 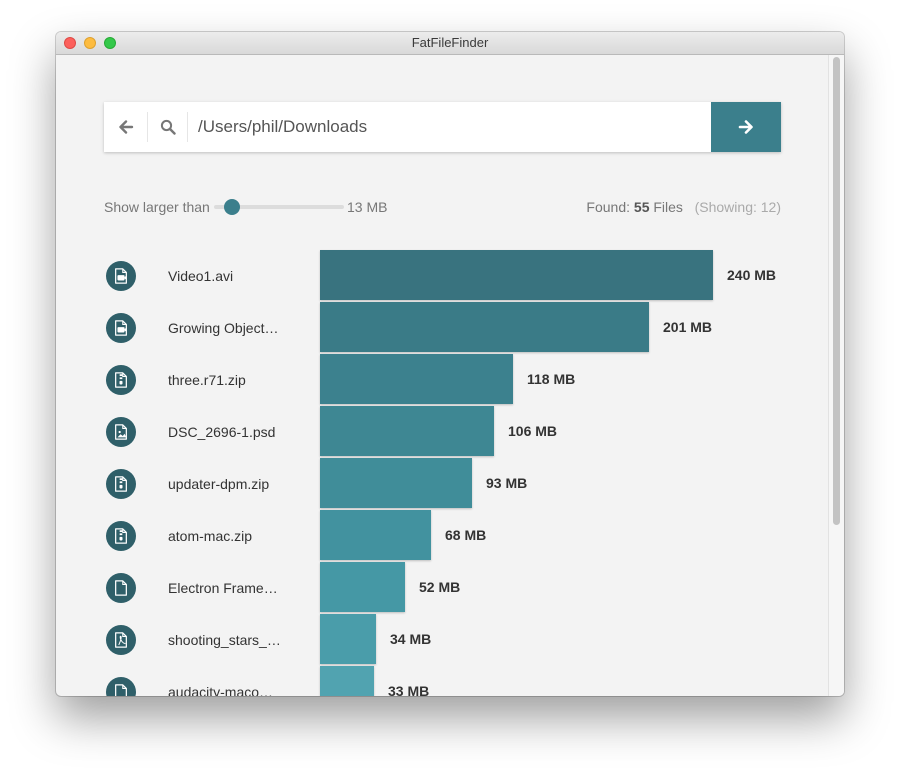 What do you see at coordinates (210, 536) in the screenshot?
I see `file-name: atom-mac.zip` at bounding box center [210, 536].